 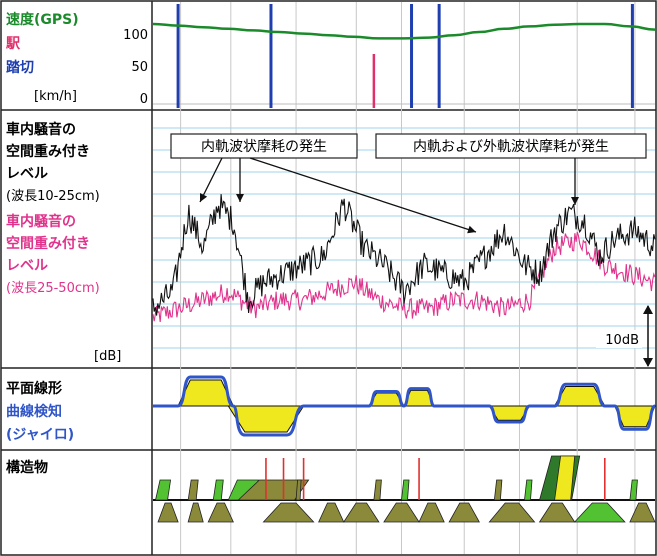 I want to click on noise-short-label-line1: 車内騒音の, so click(x=41, y=129).